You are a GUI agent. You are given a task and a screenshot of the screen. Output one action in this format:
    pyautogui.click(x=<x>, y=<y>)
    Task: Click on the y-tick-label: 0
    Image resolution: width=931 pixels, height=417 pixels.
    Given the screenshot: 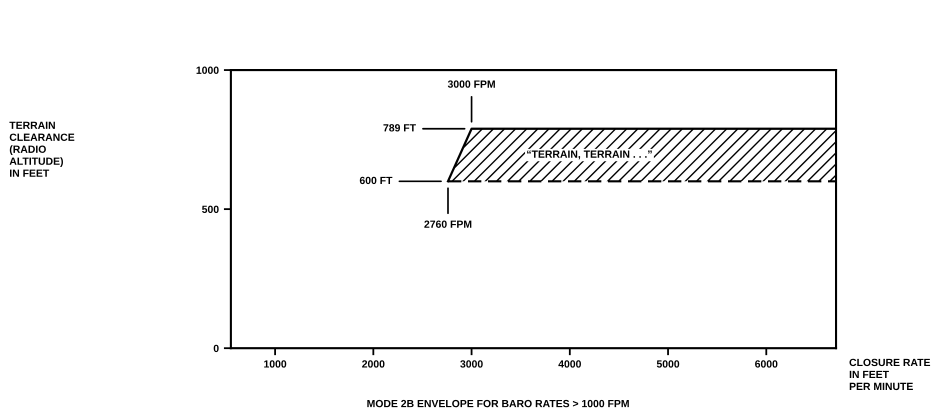 What is the action you would take?
    pyautogui.click(x=216, y=348)
    